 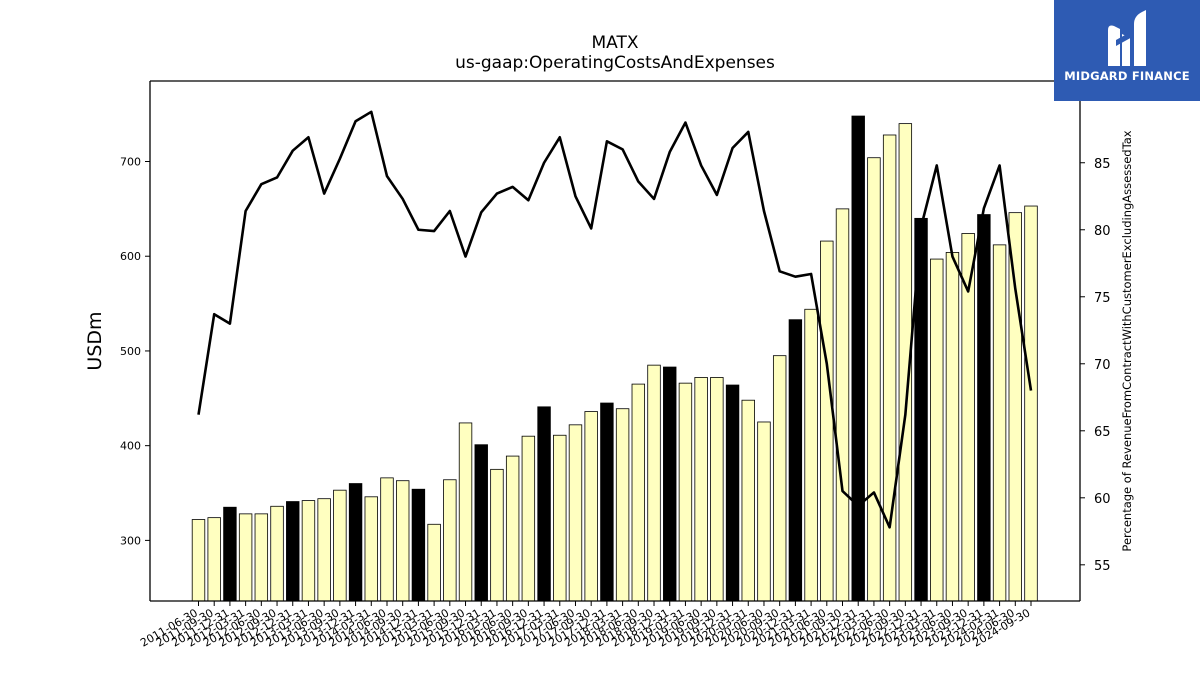 What do you see at coordinates (95, 340) in the screenshot?
I see `y-axis-label: USDm` at bounding box center [95, 340].